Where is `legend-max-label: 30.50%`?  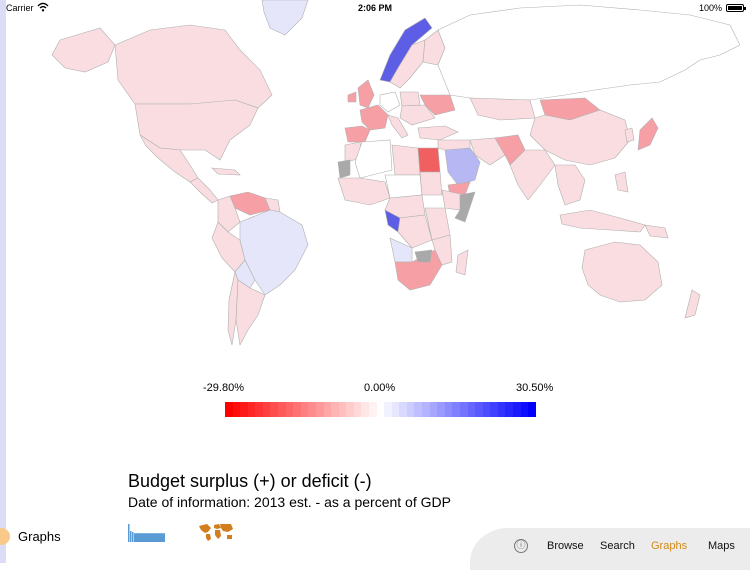 legend-max-label: 30.50% is located at coordinates (535, 388).